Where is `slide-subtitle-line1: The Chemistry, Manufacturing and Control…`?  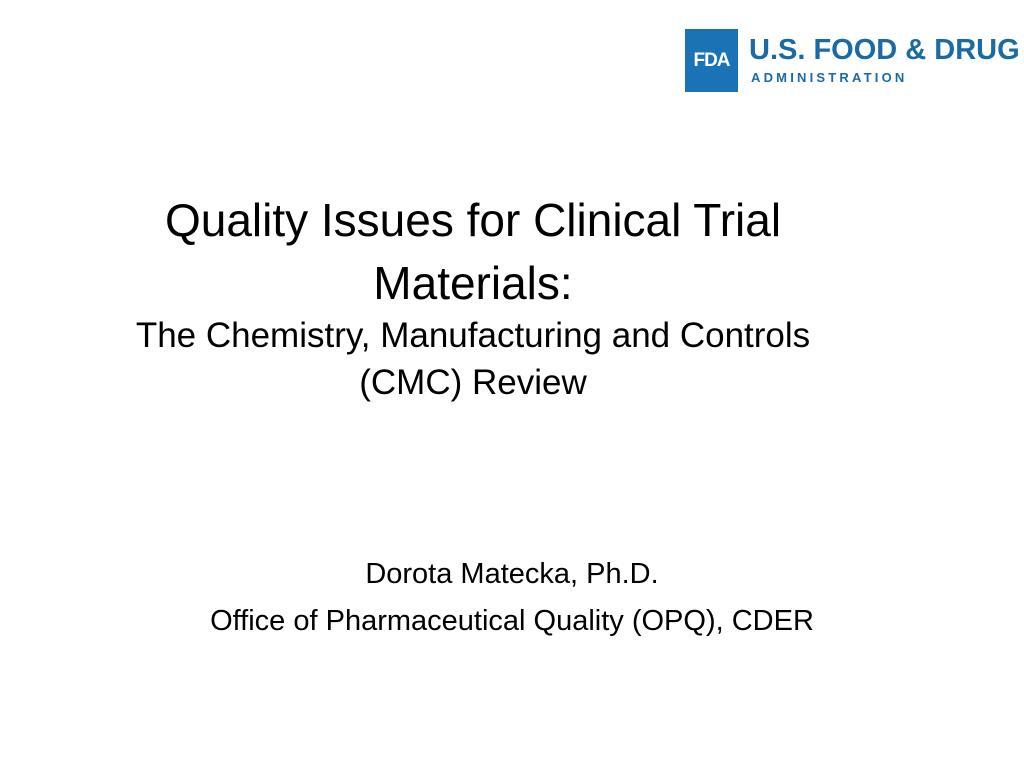 slide-subtitle-line1: The Chemistry, Manufacturing and Control… is located at coordinates (473, 335).